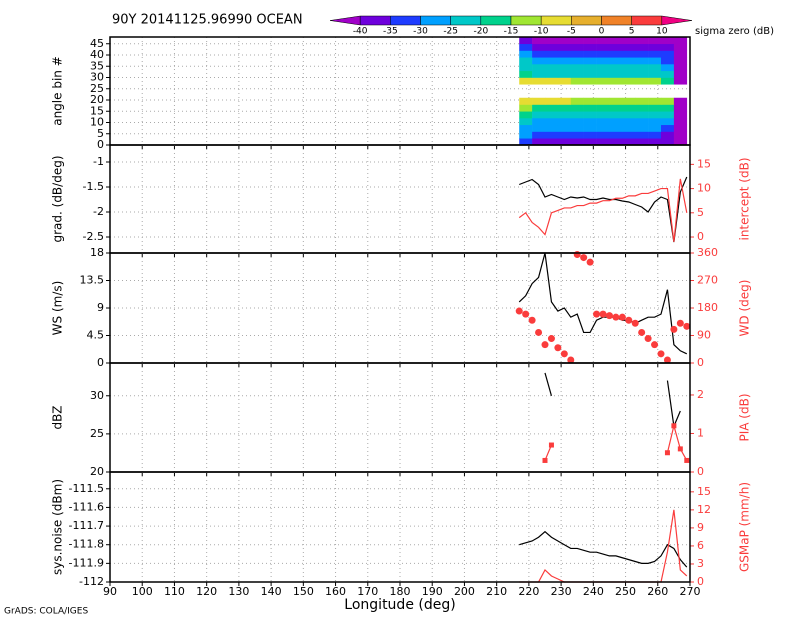 The image size is (800, 618). I want to click on x-tick-label: 160, so click(335, 591).